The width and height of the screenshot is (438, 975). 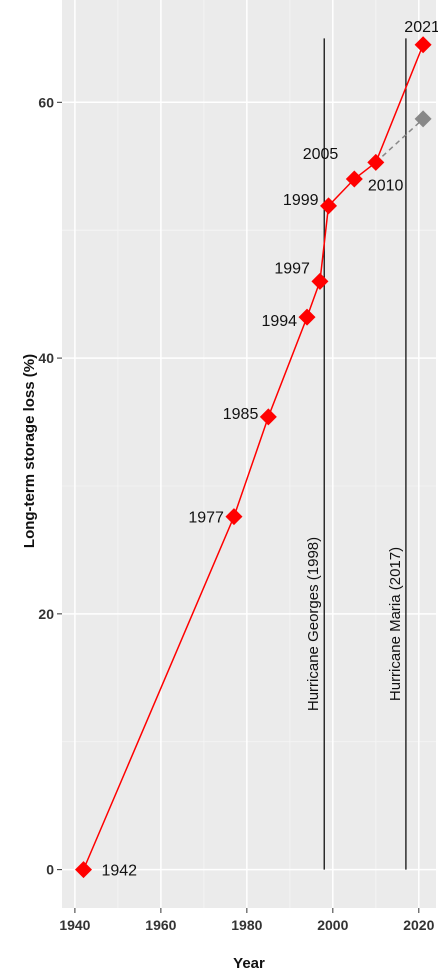 What do you see at coordinates (246, 925) in the screenshot?
I see `x-tick-label: 1980` at bounding box center [246, 925].